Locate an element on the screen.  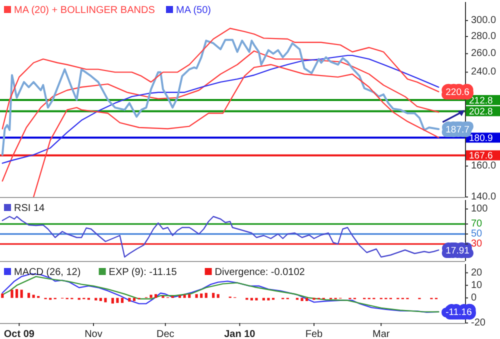
legend-label: MA (20) + BOLLINGER BANDS is located at coordinates (85, 10).